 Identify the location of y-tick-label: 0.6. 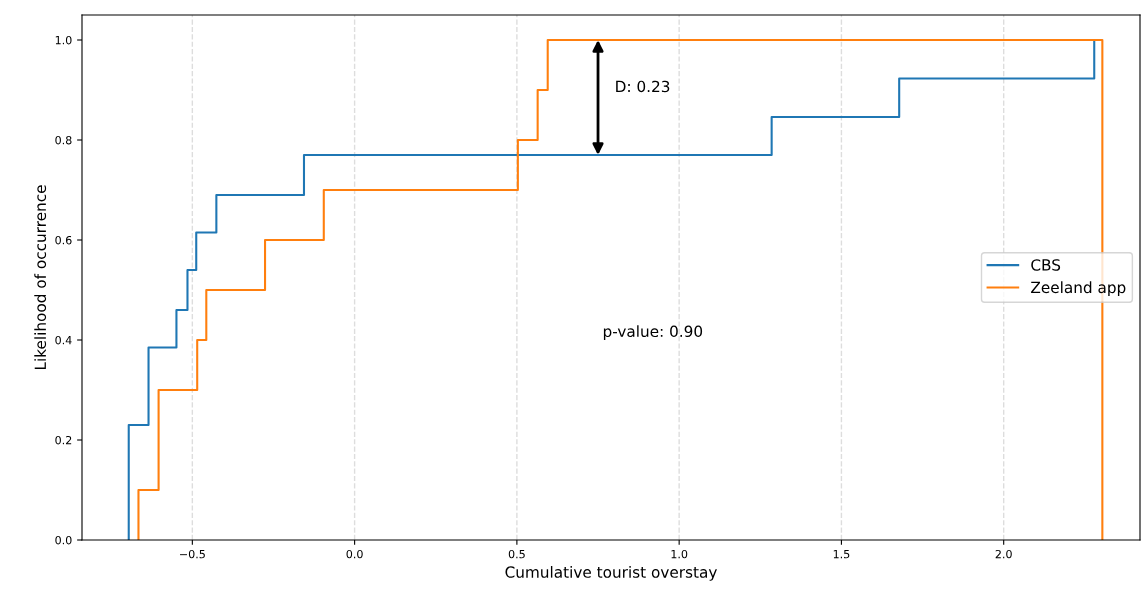
(63, 240).